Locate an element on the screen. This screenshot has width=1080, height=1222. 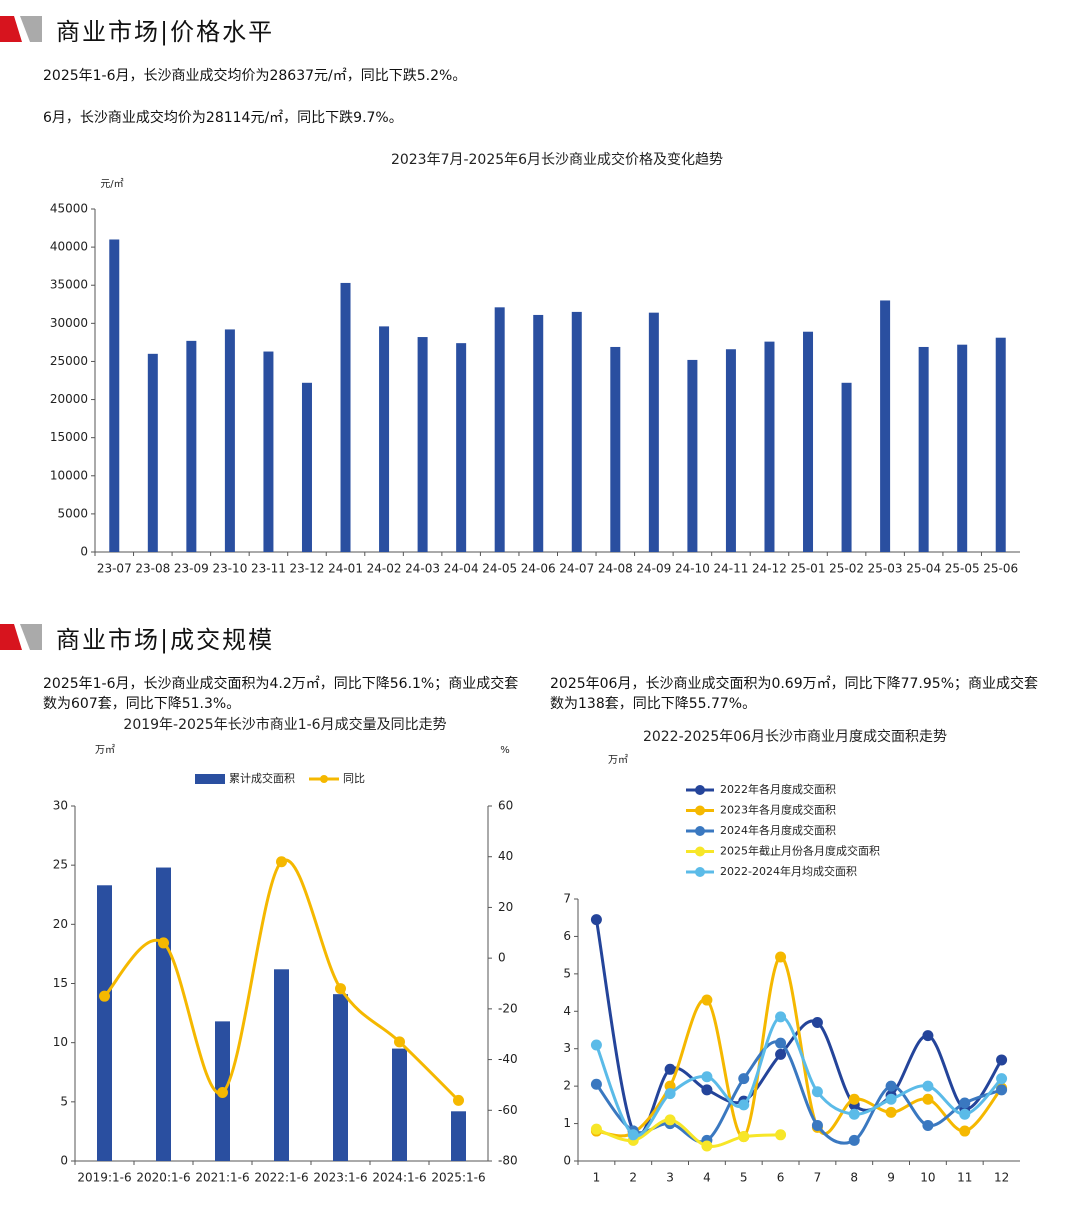
x-tick-label: 25-06 is located at coordinates (1000, 569).